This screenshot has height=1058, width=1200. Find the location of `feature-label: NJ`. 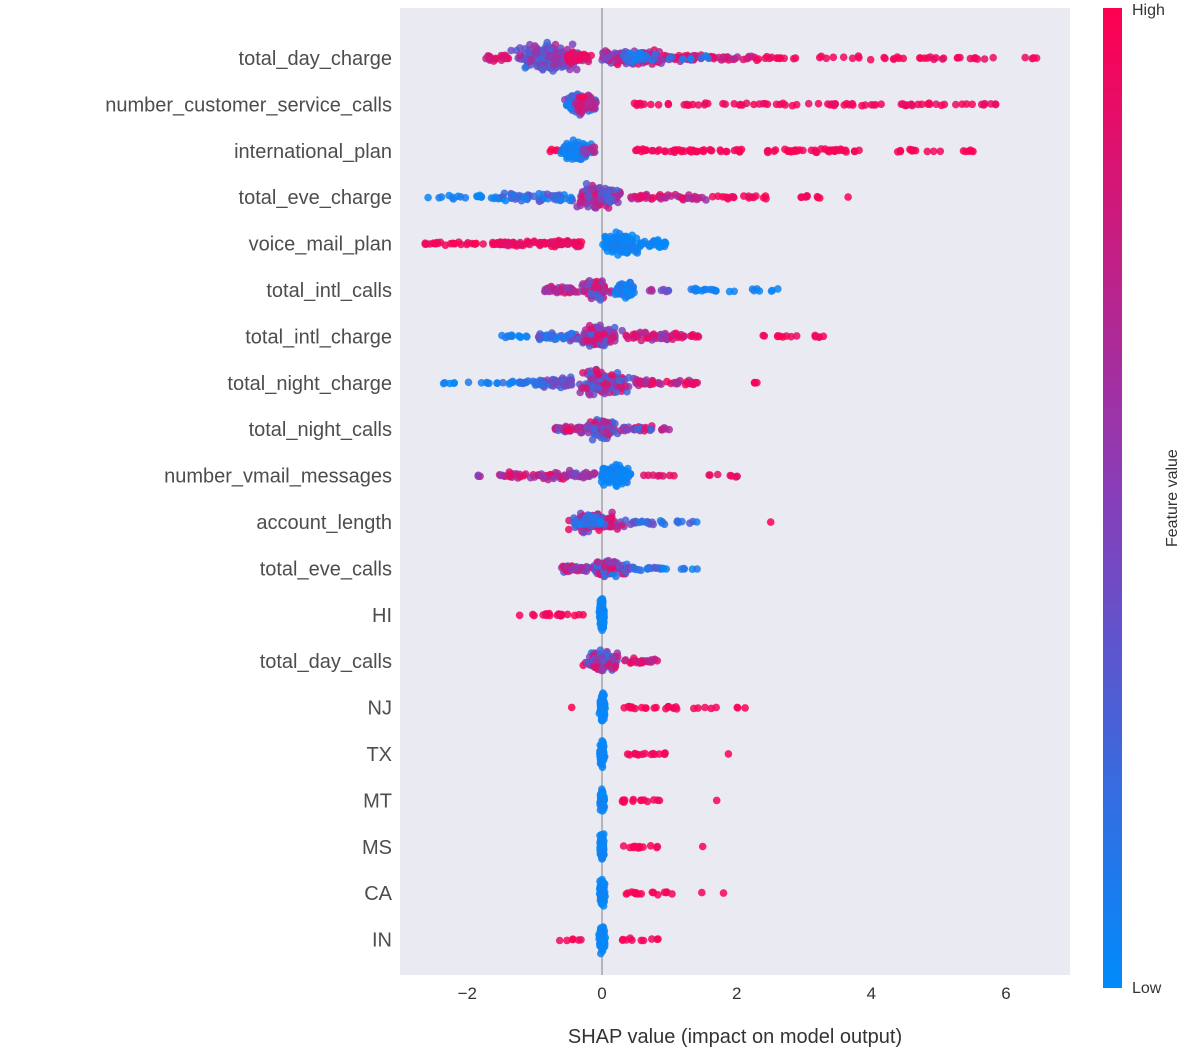

feature-label: NJ is located at coordinates (380, 709).